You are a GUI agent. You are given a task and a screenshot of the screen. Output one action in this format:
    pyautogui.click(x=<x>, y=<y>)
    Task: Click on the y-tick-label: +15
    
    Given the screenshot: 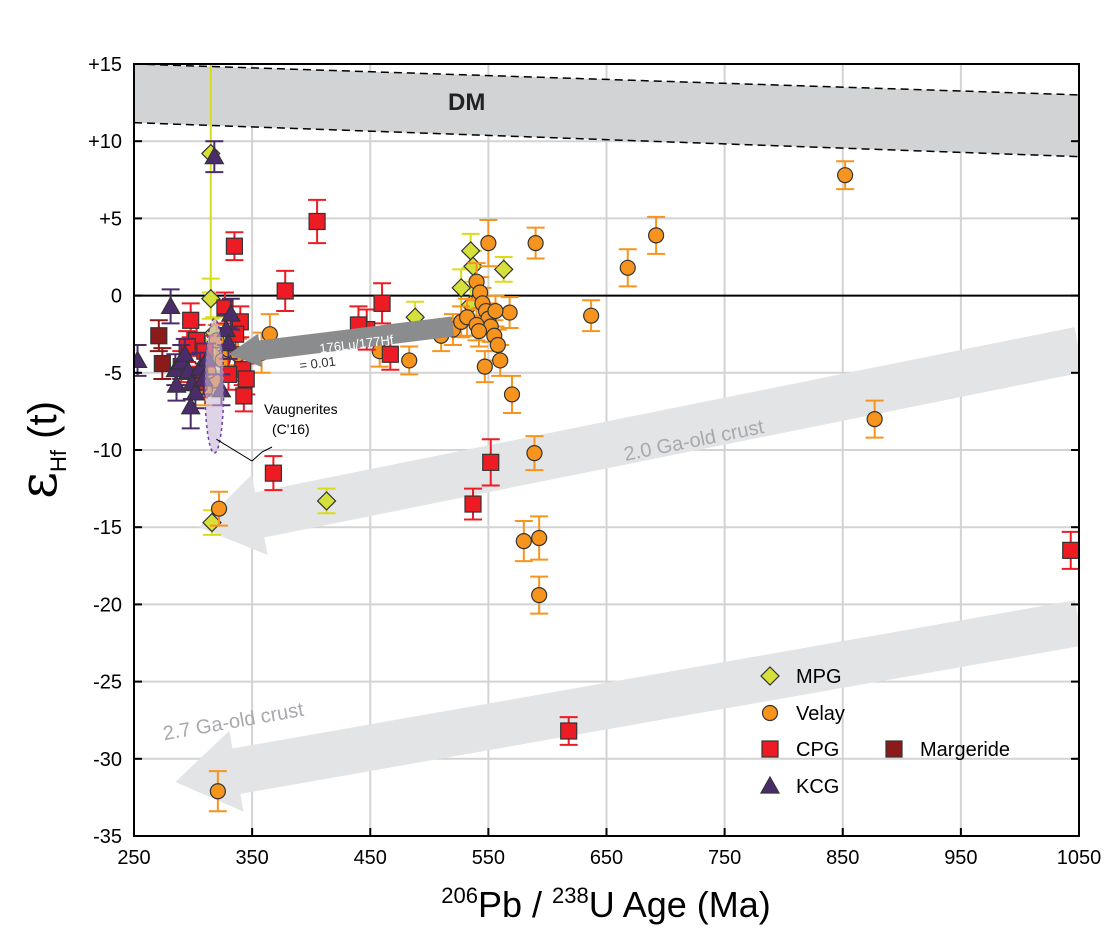 What is the action you would take?
    pyautogui.click(x=105, y=65)
    